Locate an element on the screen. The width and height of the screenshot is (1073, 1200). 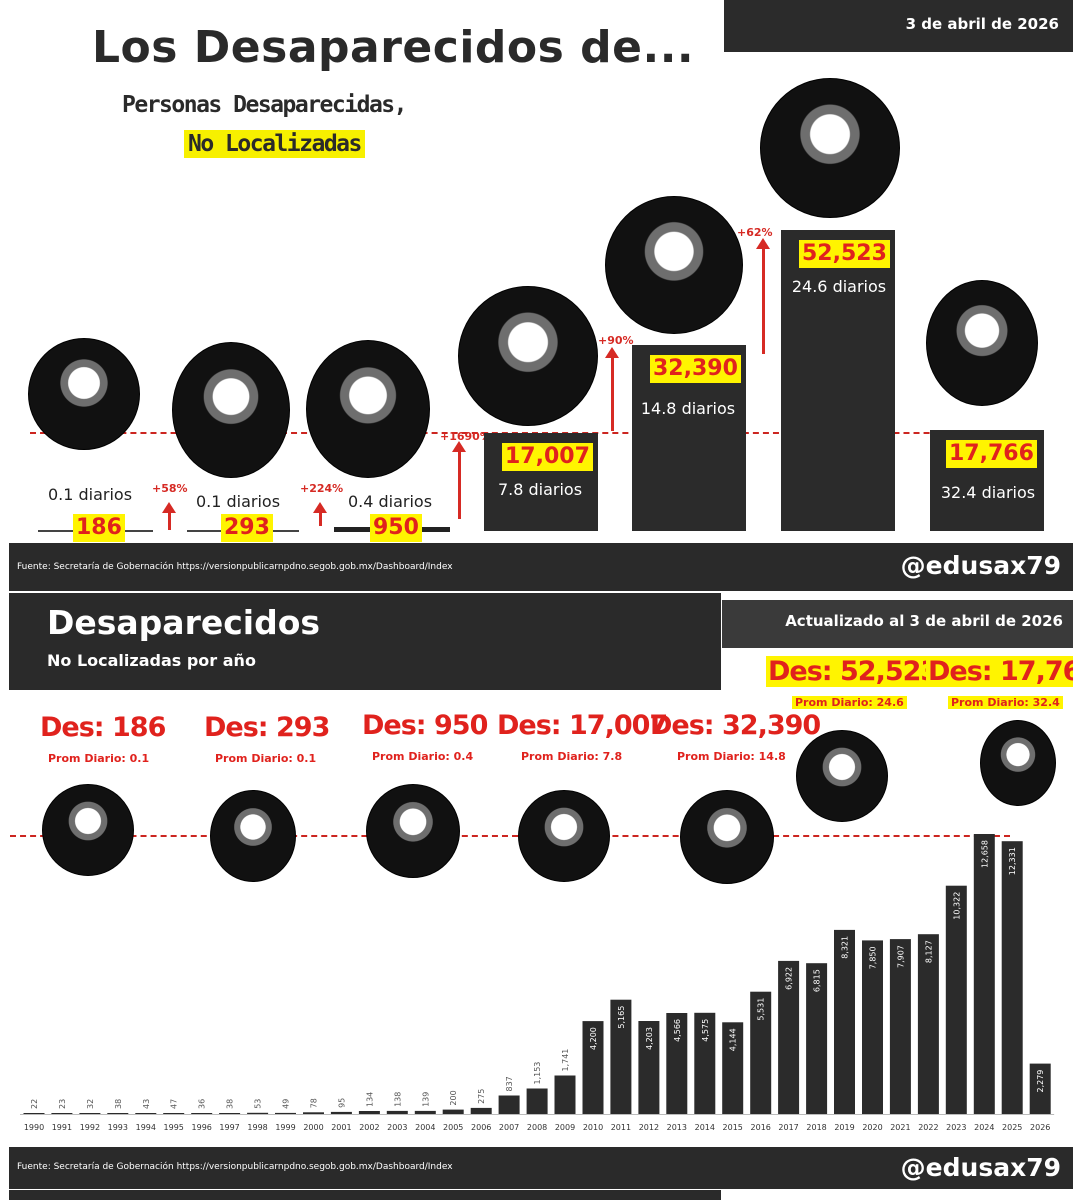
chart-x-tick-label: 2001 is located at coordinates (341, 1127).